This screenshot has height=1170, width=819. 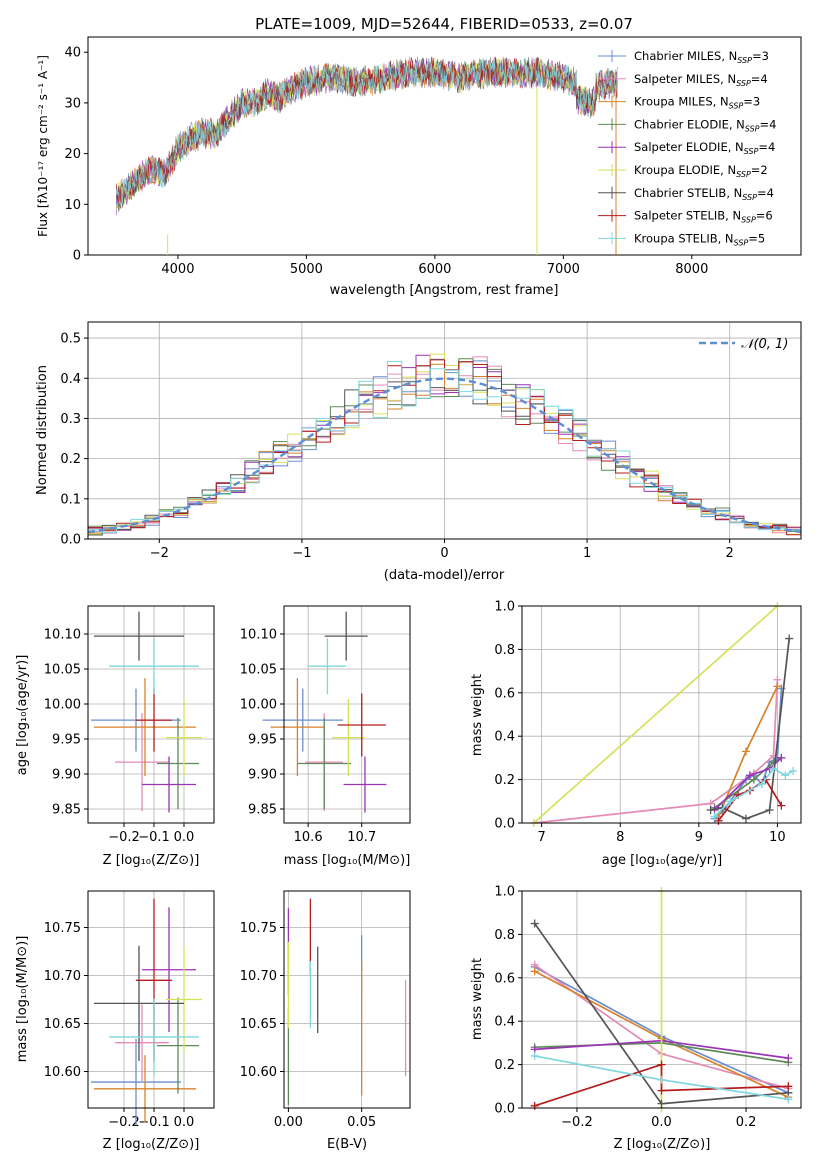 What do you see at coordinates (151, 714) in the screenshot?
I see `p1-frame` at bounding box center [151, 714].